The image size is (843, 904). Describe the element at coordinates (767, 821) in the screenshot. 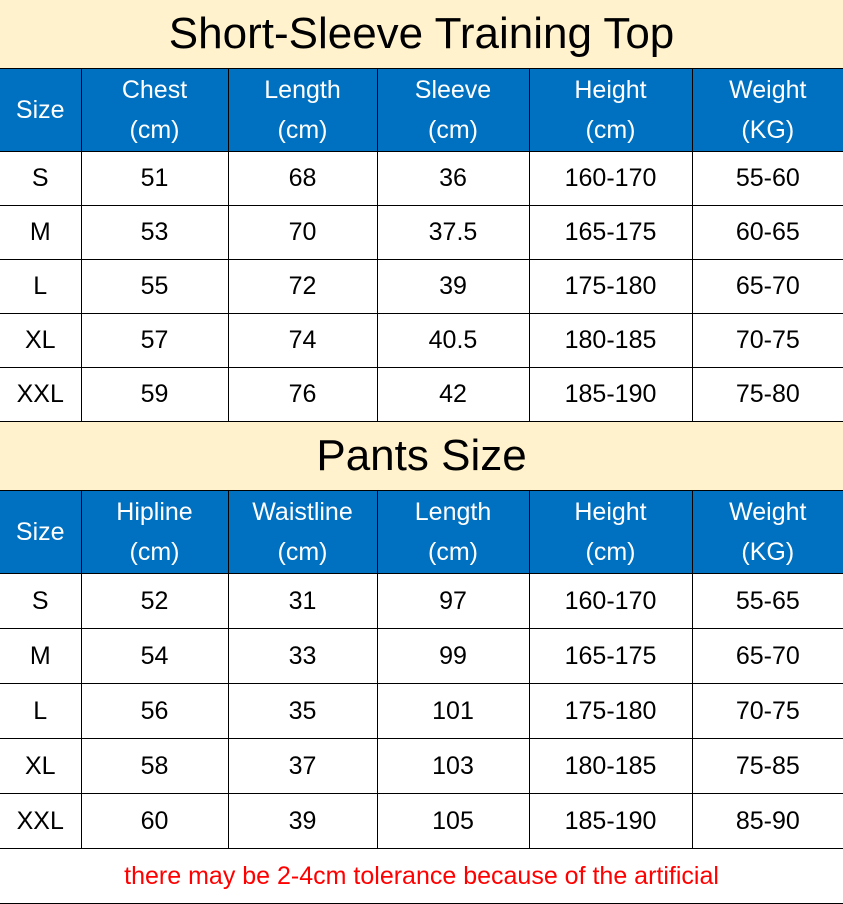

I see `value-cell: 85-90` at that location.